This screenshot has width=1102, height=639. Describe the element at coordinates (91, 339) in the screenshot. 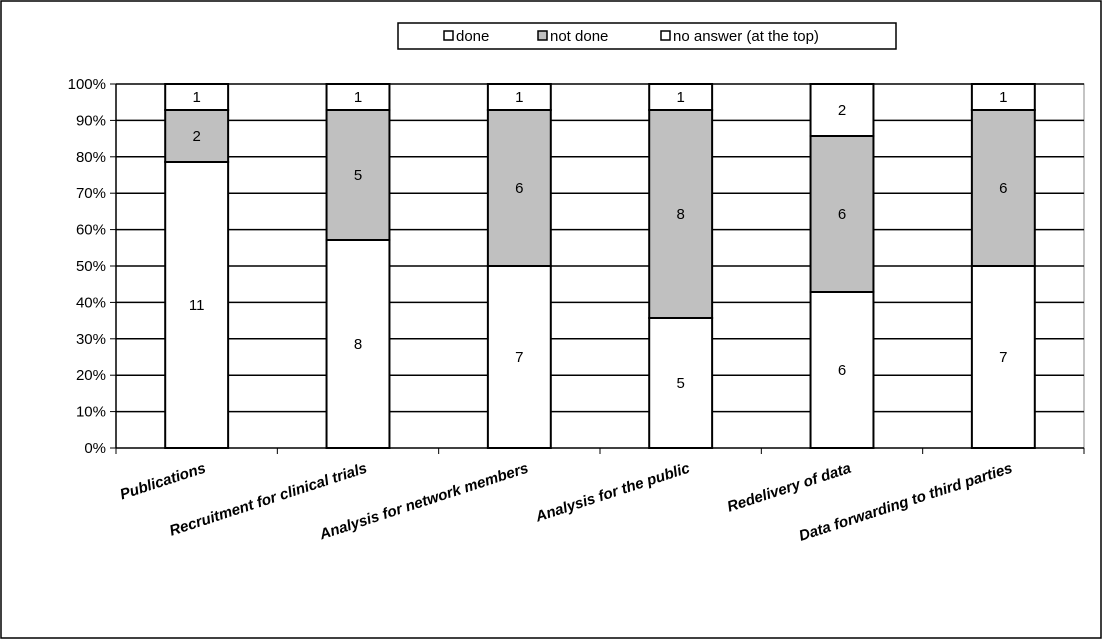

I see `y-tick-label: 30%` at that location.